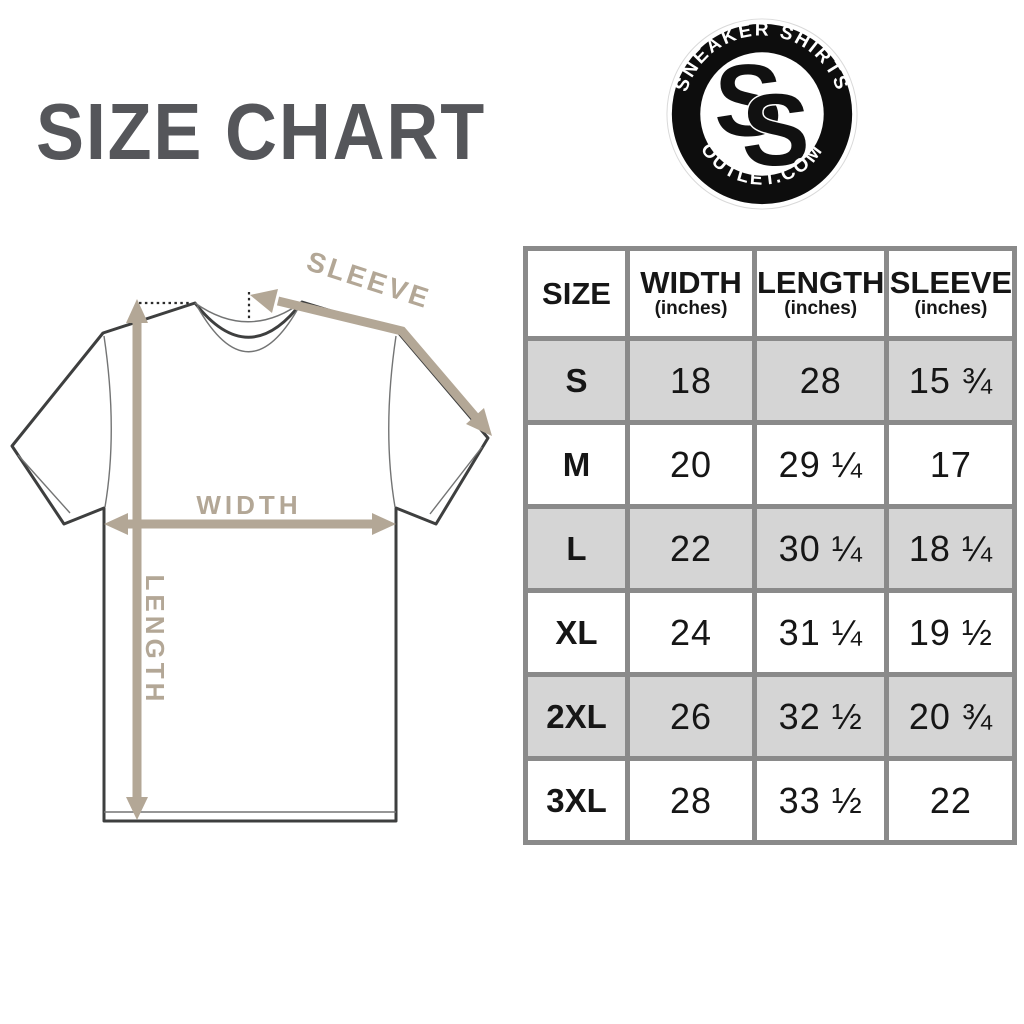 The image size is (1024, 1024). I want to click on table-row: M 20 29 ¼ 17, so click(770, 464).